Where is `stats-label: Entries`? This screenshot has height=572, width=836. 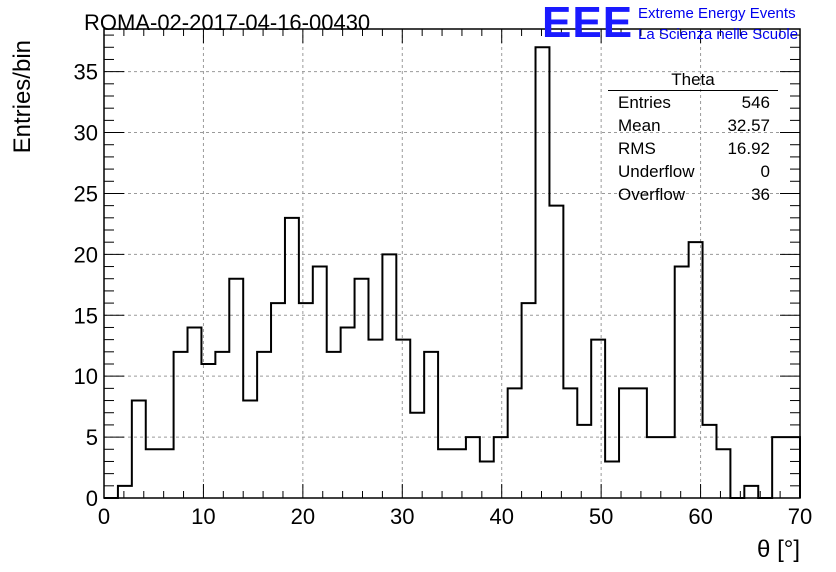
stats-label: Entries is located at coordinates (644, 102).